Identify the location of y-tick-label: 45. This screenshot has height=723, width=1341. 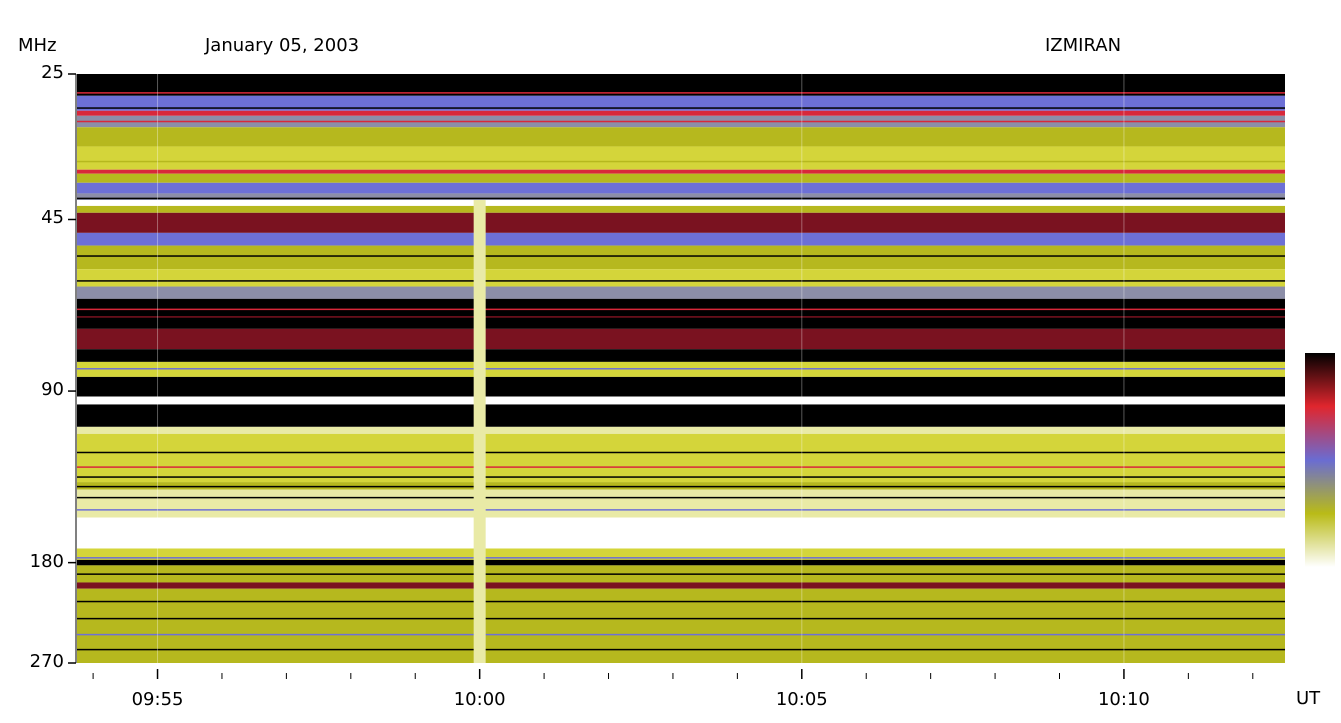
(52, 218).